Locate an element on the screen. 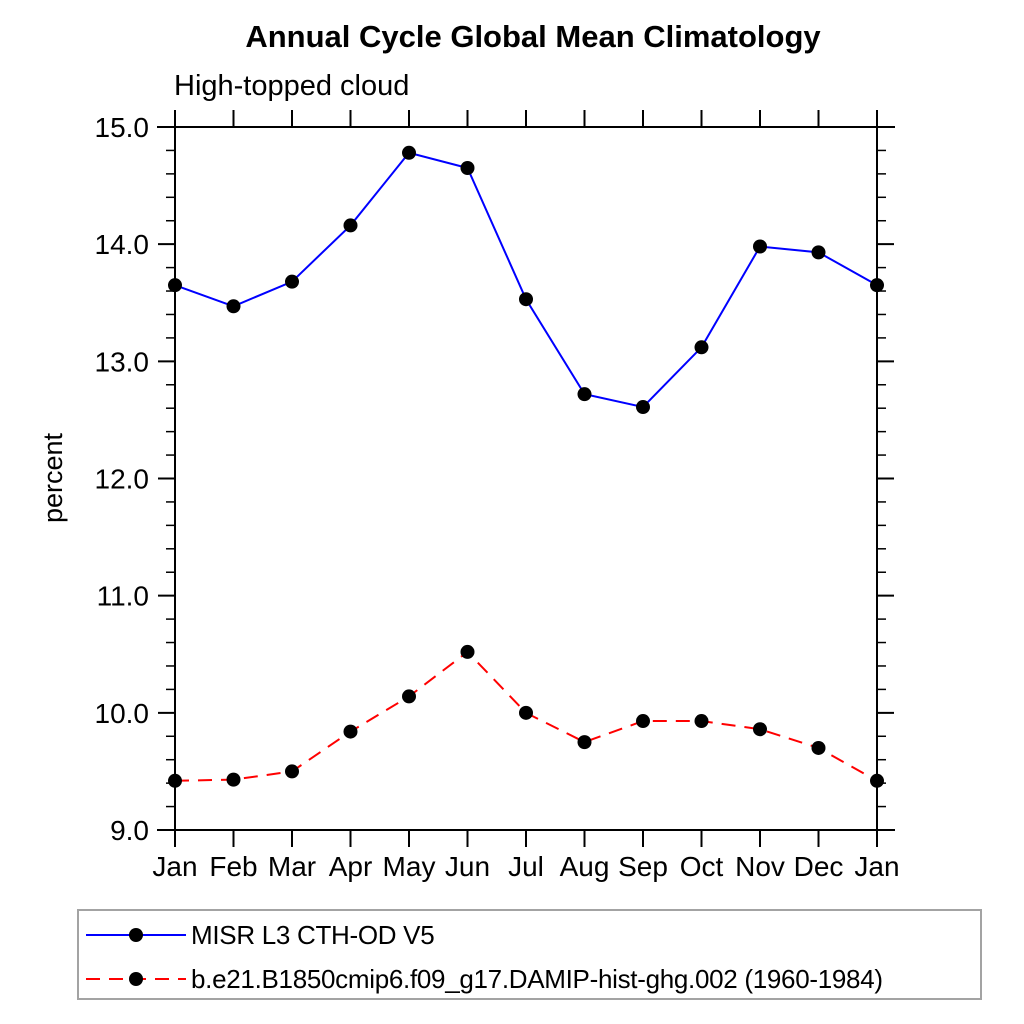 Image resolution: width=1024 pixels, height=1024 pixels. y-tick-label-10.0: 10.0 is located at coordinates (122, 713).